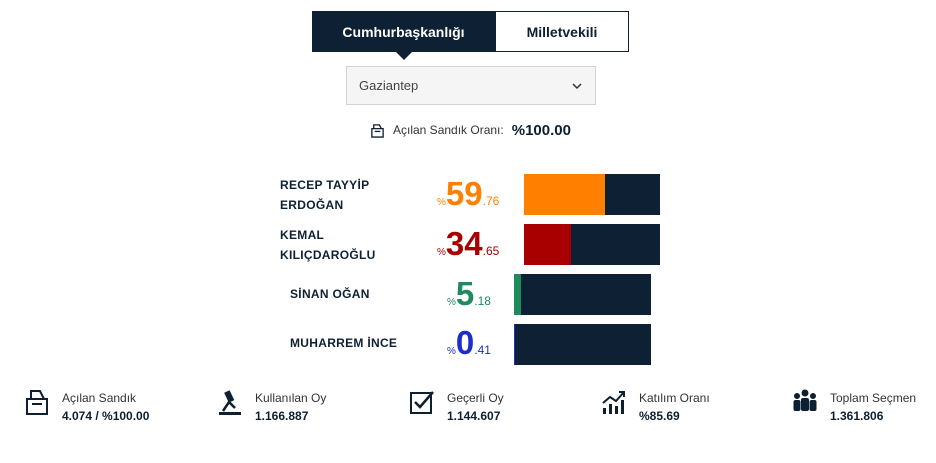 The image size is (936, 463). Describe the element at coordinates (325, 195) in the screenshot. I see `candidate-name: RECEP TAYYİP ERDOĞAN` at that location.